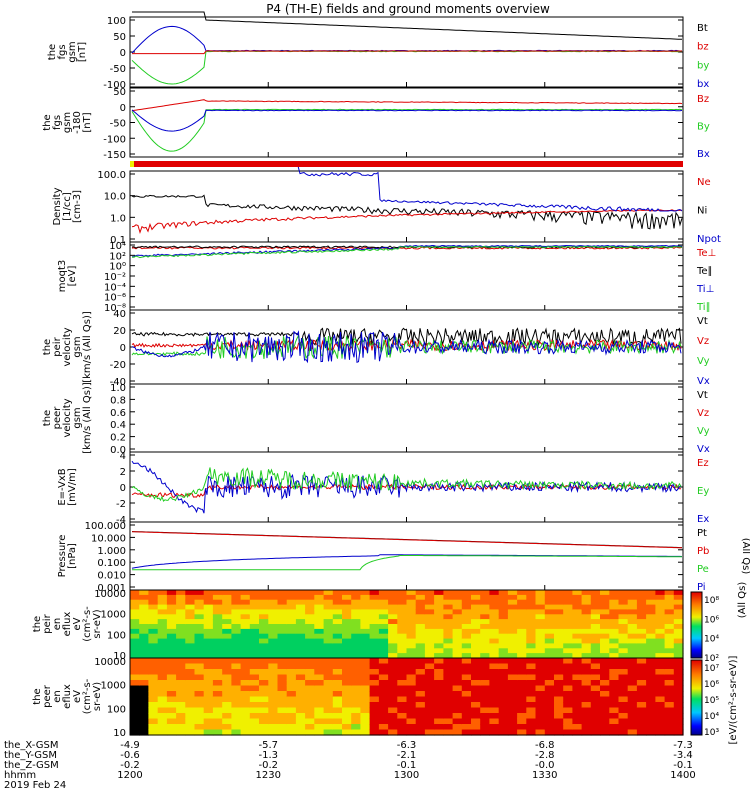  Describe the element at coordinates (711, 620) in the screenshot. I see `colorbar-tick: 10⁶` at that location.